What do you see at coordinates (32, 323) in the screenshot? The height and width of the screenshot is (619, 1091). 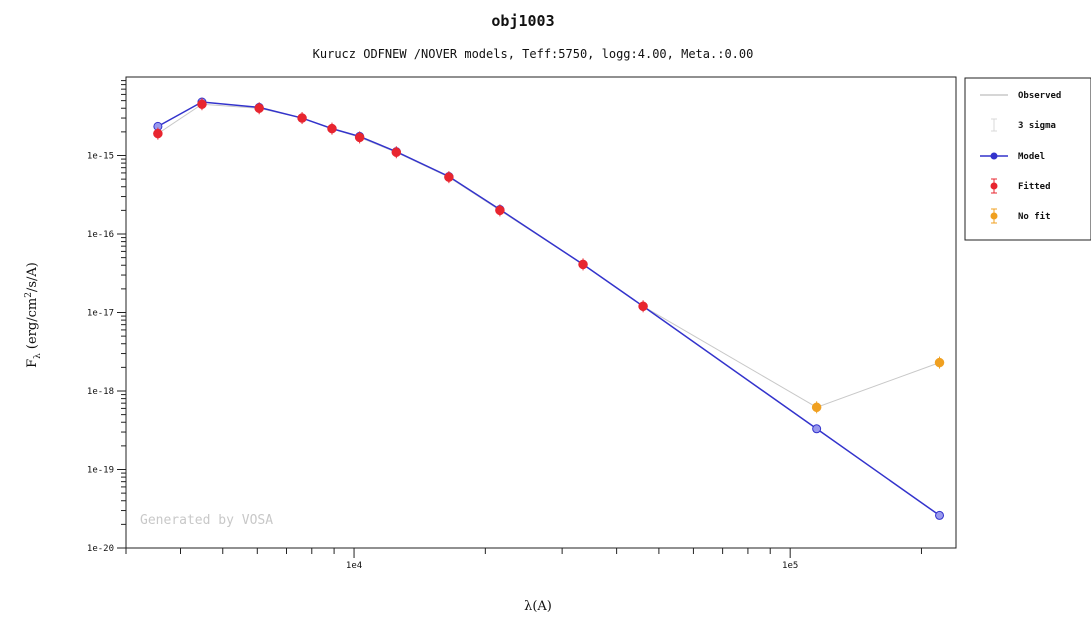 I see `y-axis-label-units-pre: (erg/cm` at bounding box center [32, 323].